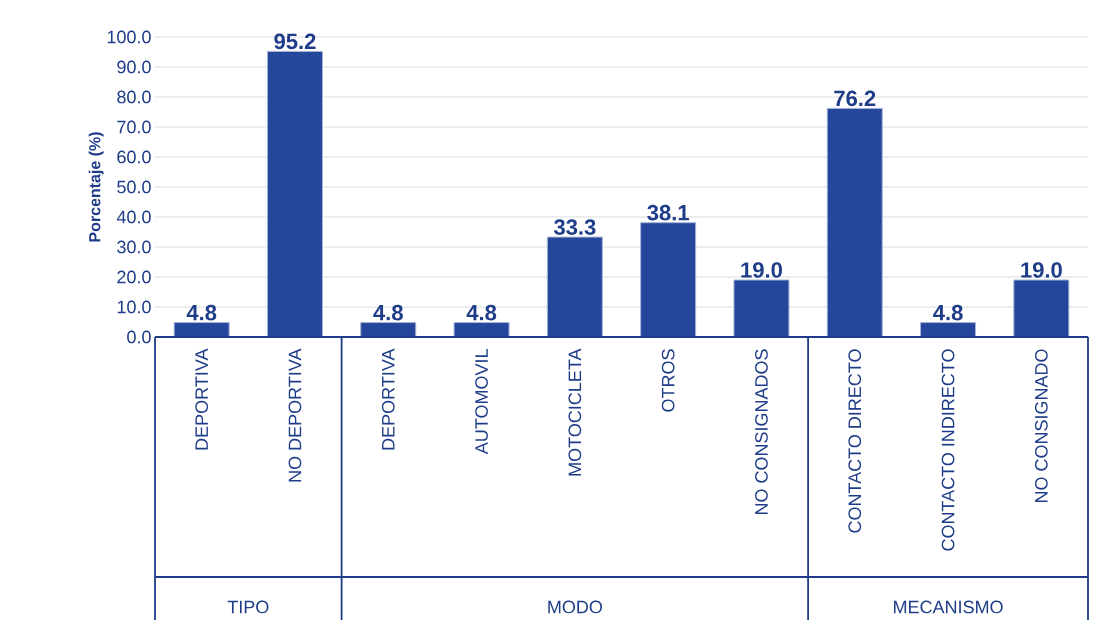 Image resolution: width=1110 pixels, height=631 pixels. I want to click on y-tick-label: 70.0, so click(134, 127).